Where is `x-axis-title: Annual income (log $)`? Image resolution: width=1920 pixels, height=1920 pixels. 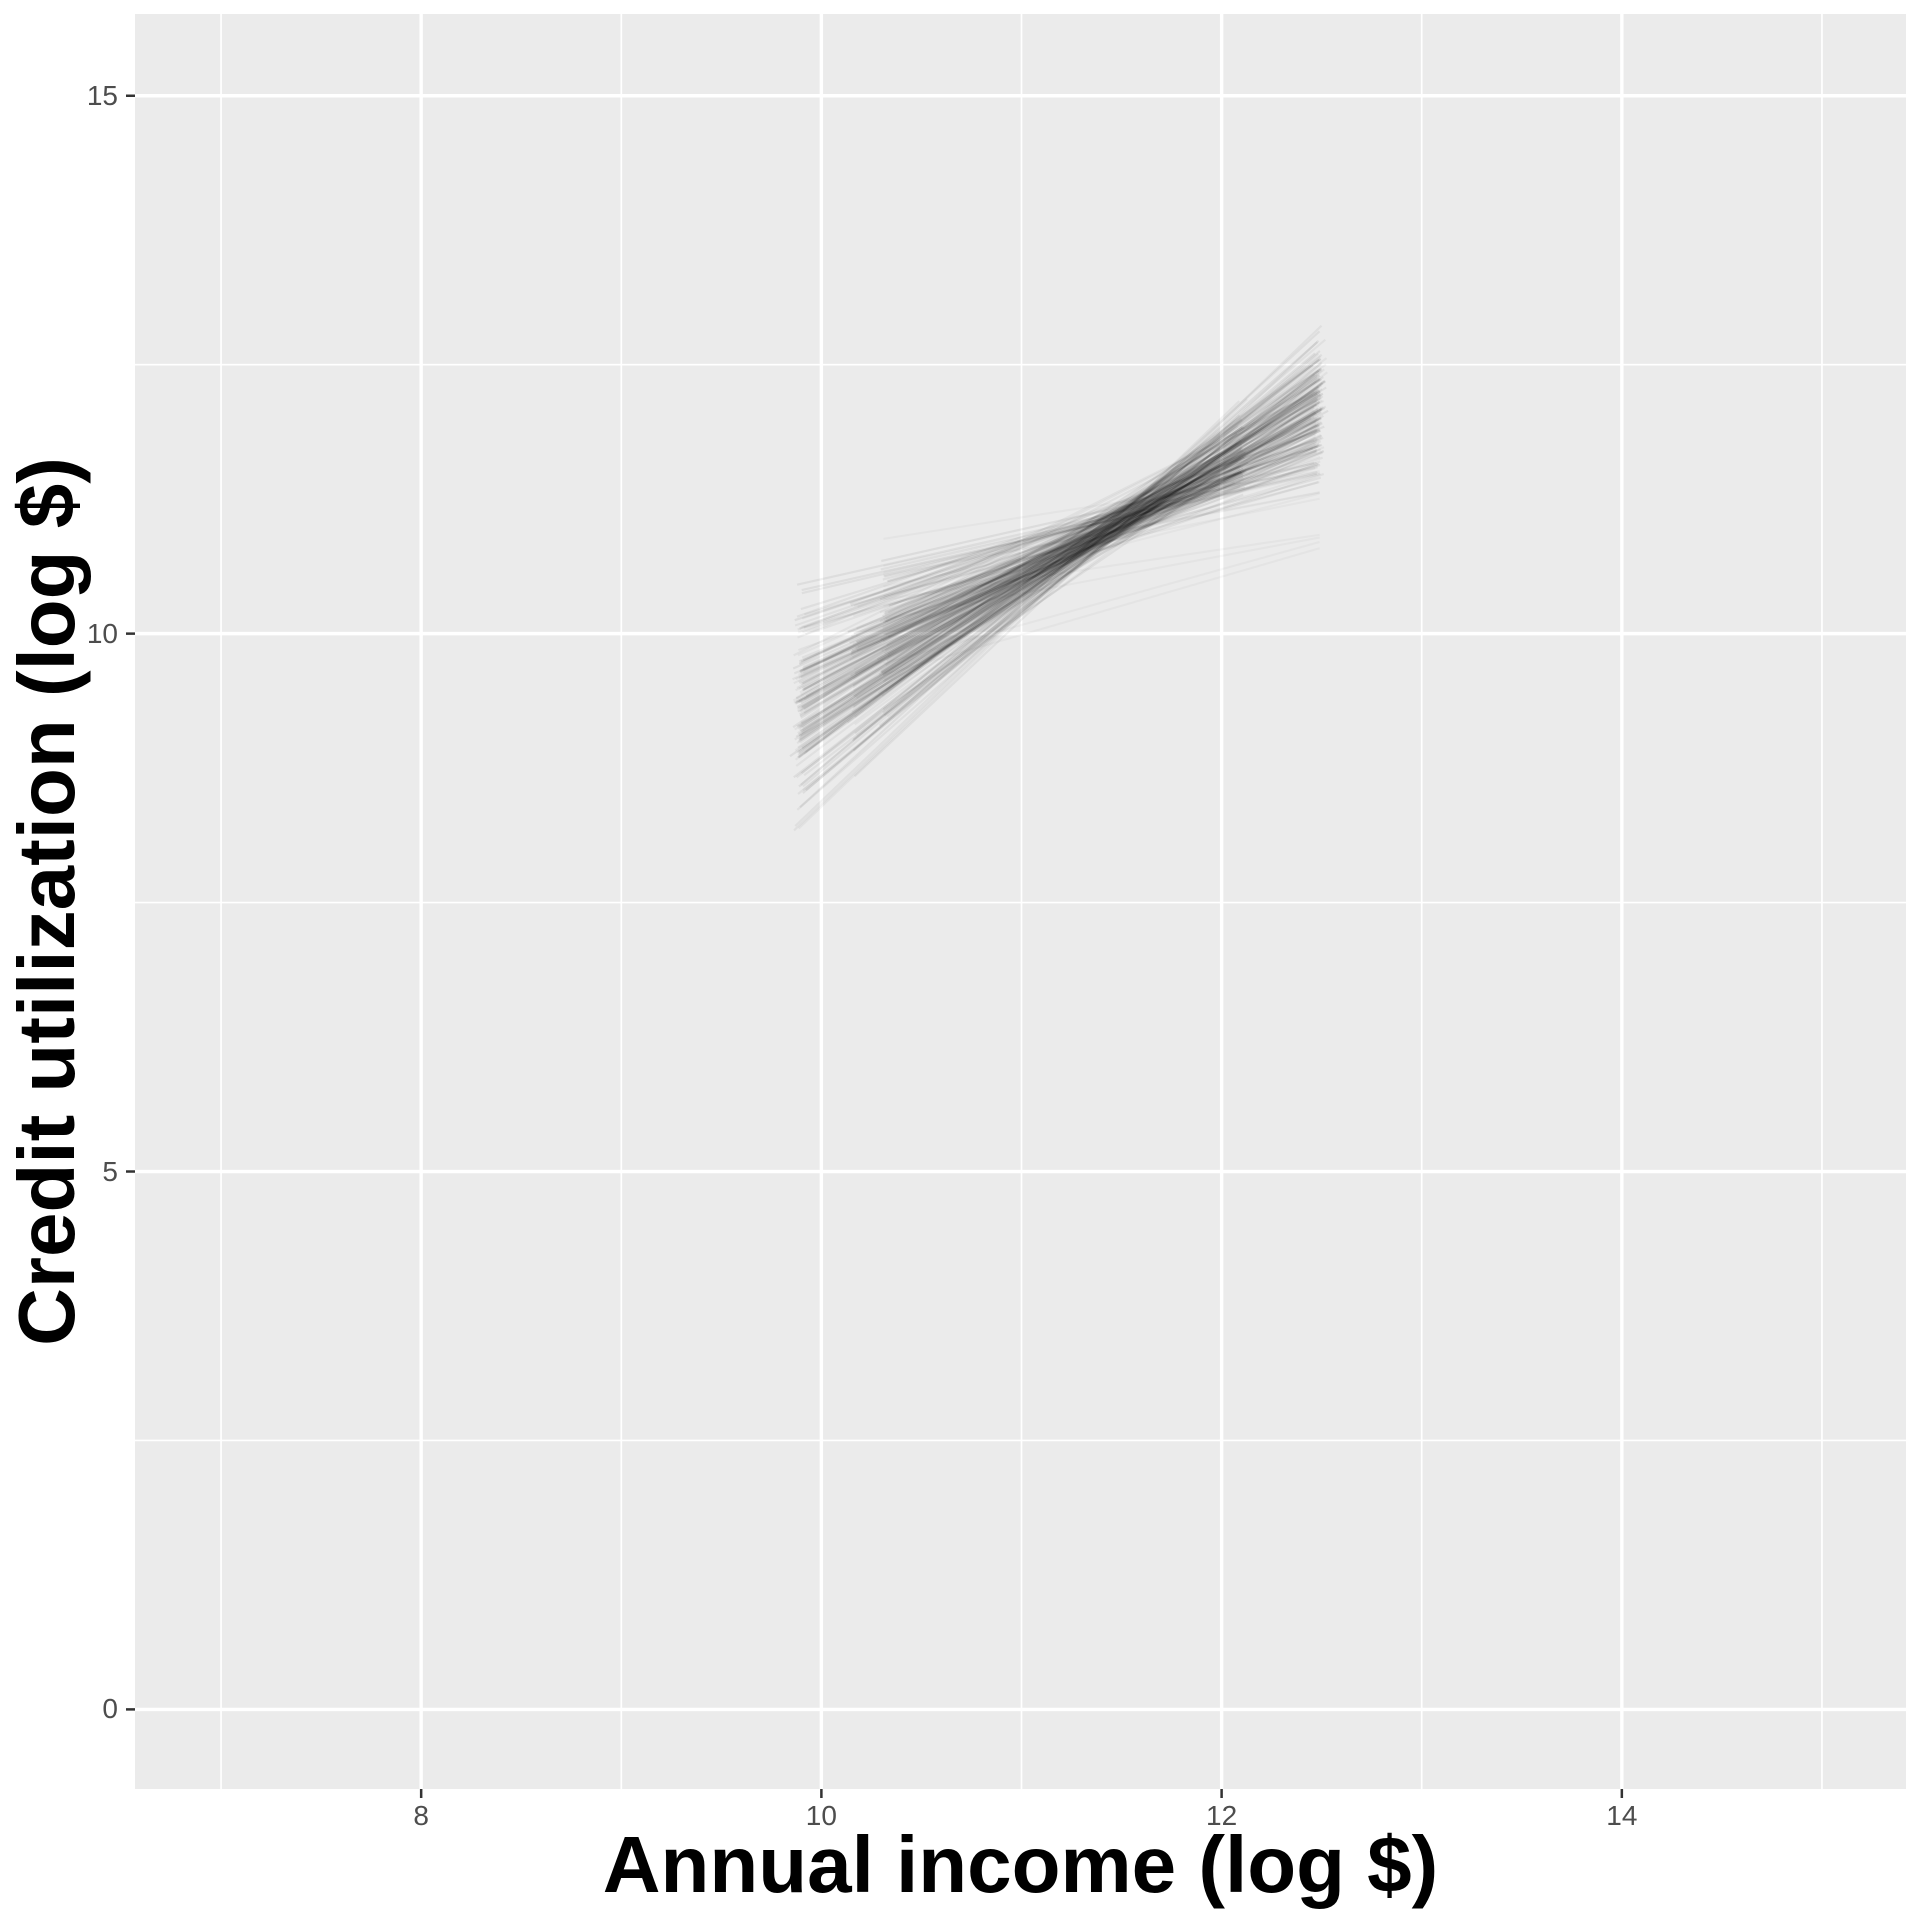 x-axis-title: Annual income (log $) is located at coordinates (1020, 1864).